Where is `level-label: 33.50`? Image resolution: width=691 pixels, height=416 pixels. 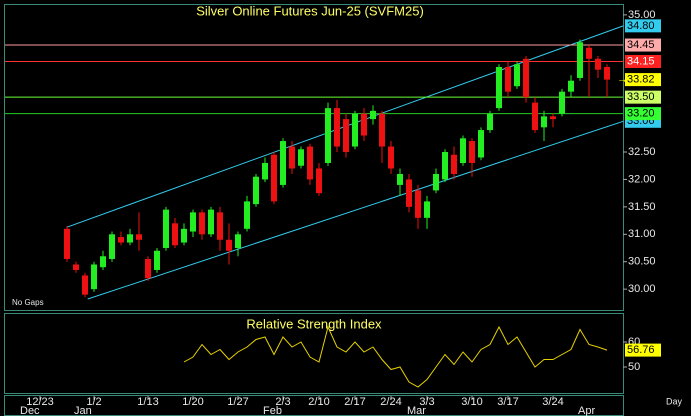 level-label: 33.50 is located at coordinates (641, 97).